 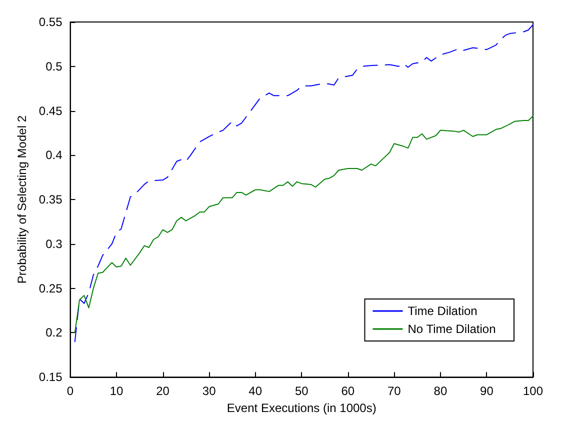 I want to click on x-tick-label: 40, so click(x=255, y=391).